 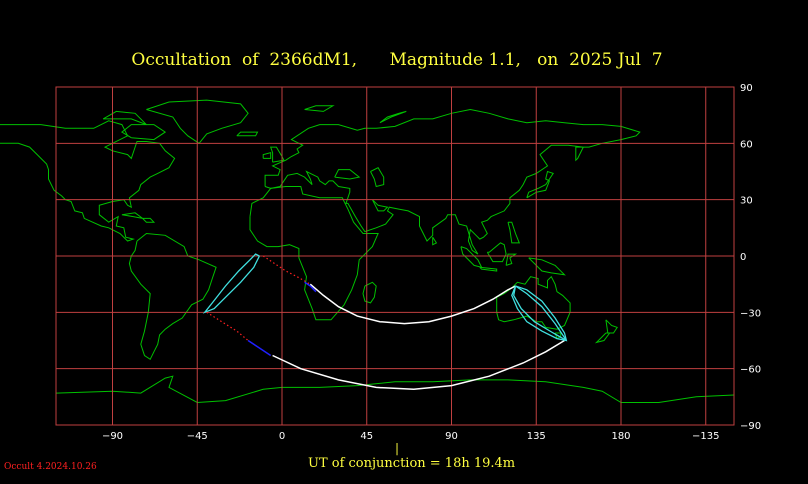 I want to click on longitude-label: 90, so click(x=451, y=436).